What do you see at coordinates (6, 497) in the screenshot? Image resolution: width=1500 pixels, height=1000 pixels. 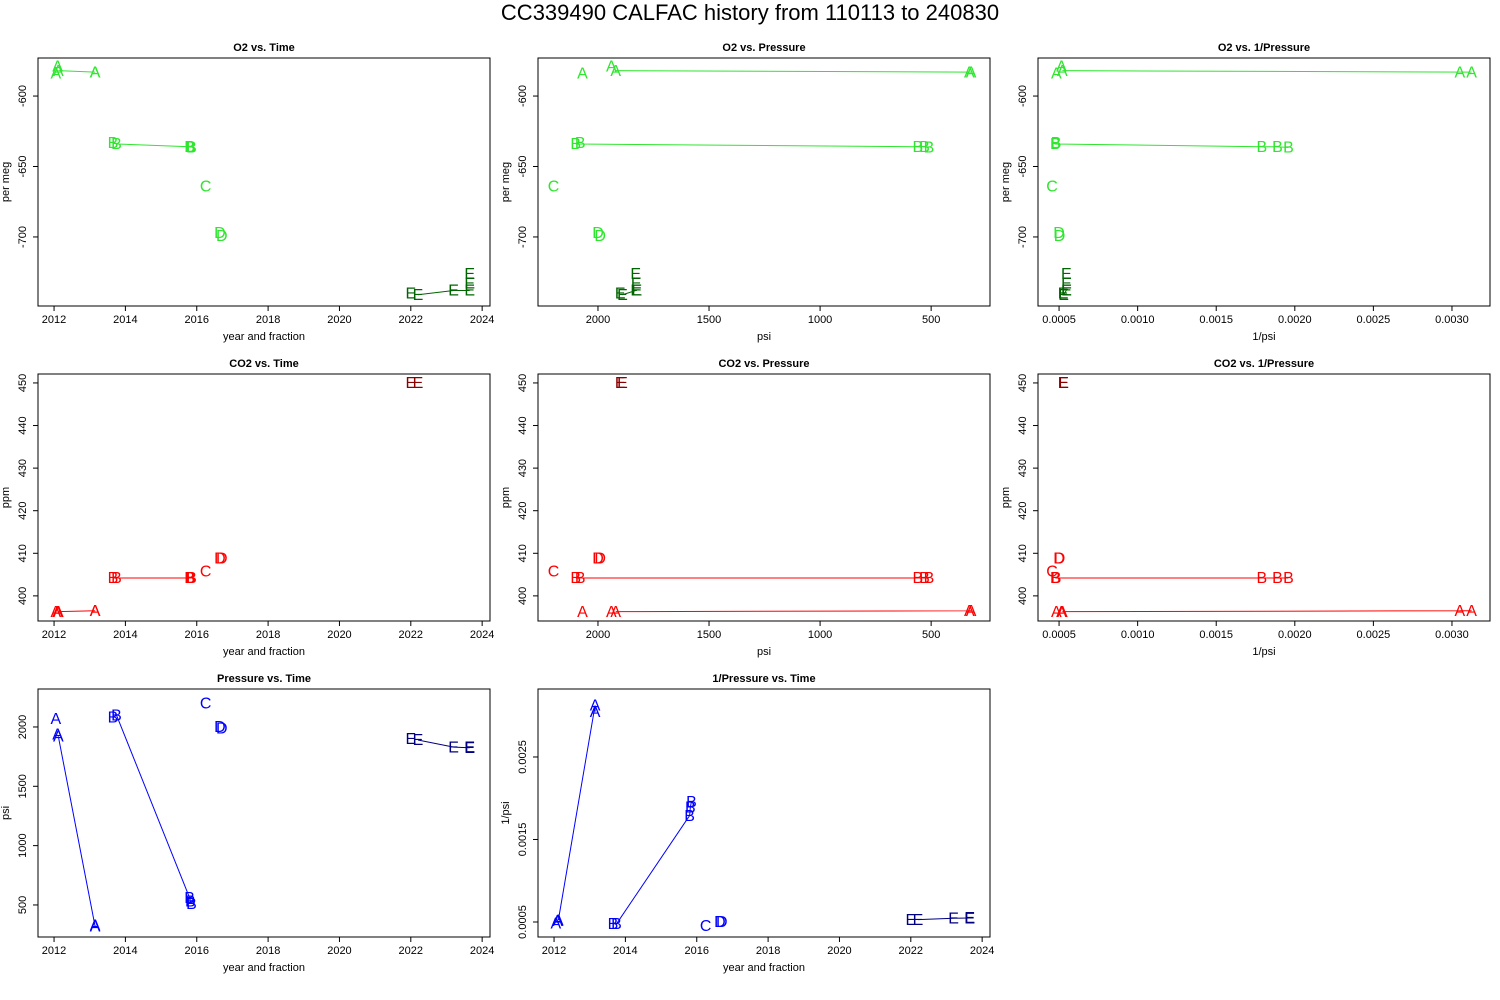 I see `y-axis-label: ppm` at bounding box center [6, 497].